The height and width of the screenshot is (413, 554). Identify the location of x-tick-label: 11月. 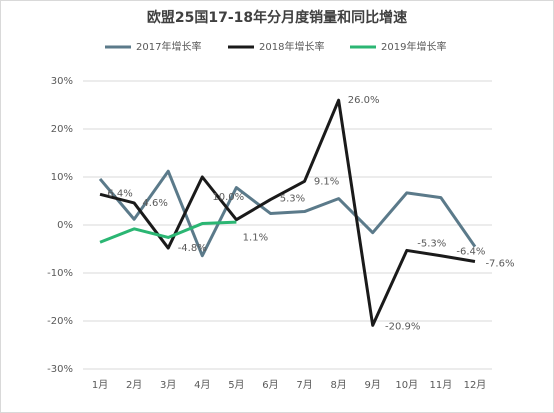
(441, 385).